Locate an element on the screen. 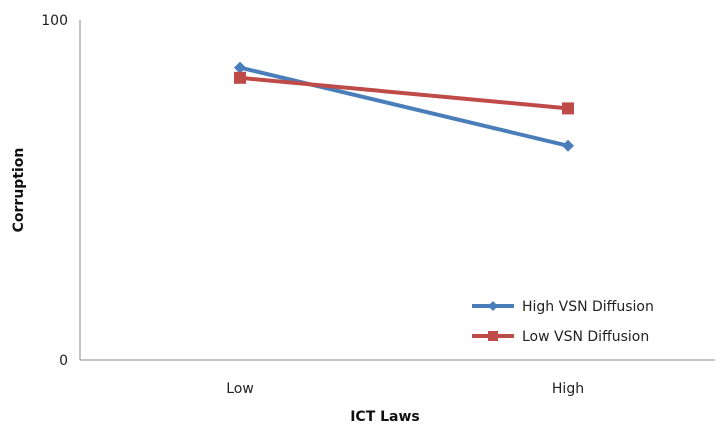 This screenshot has height=429, width=721. x-tick-label: Low is located at coordinates (240, 389).